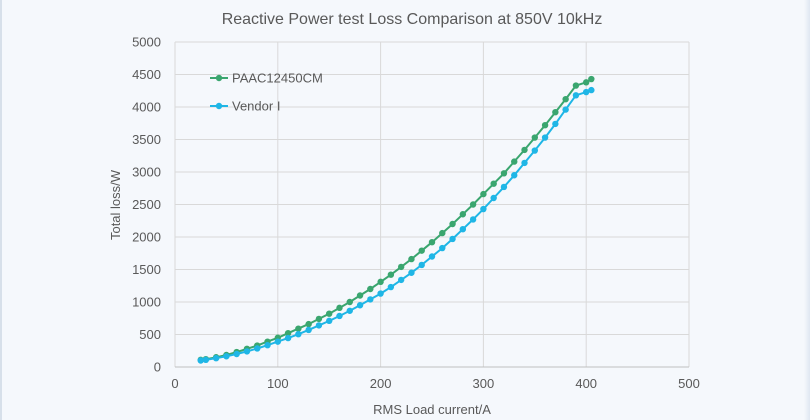  I want to click on y-tick-label: 1500, so click(146, 269).